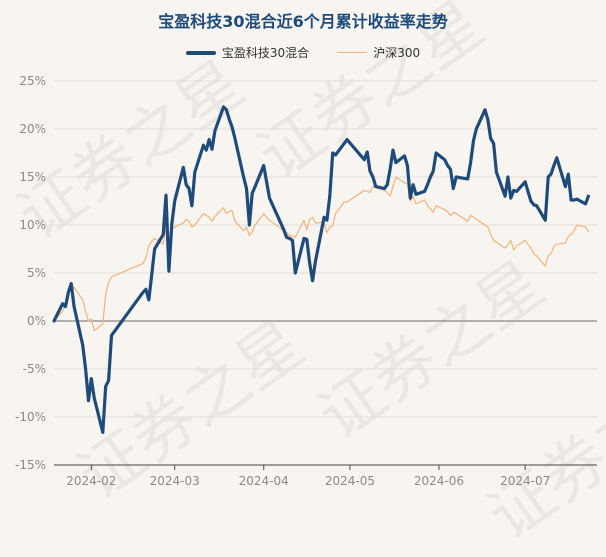  I want to click on legend-label-fund: 宝盈科技30混合, so click(265, 53).